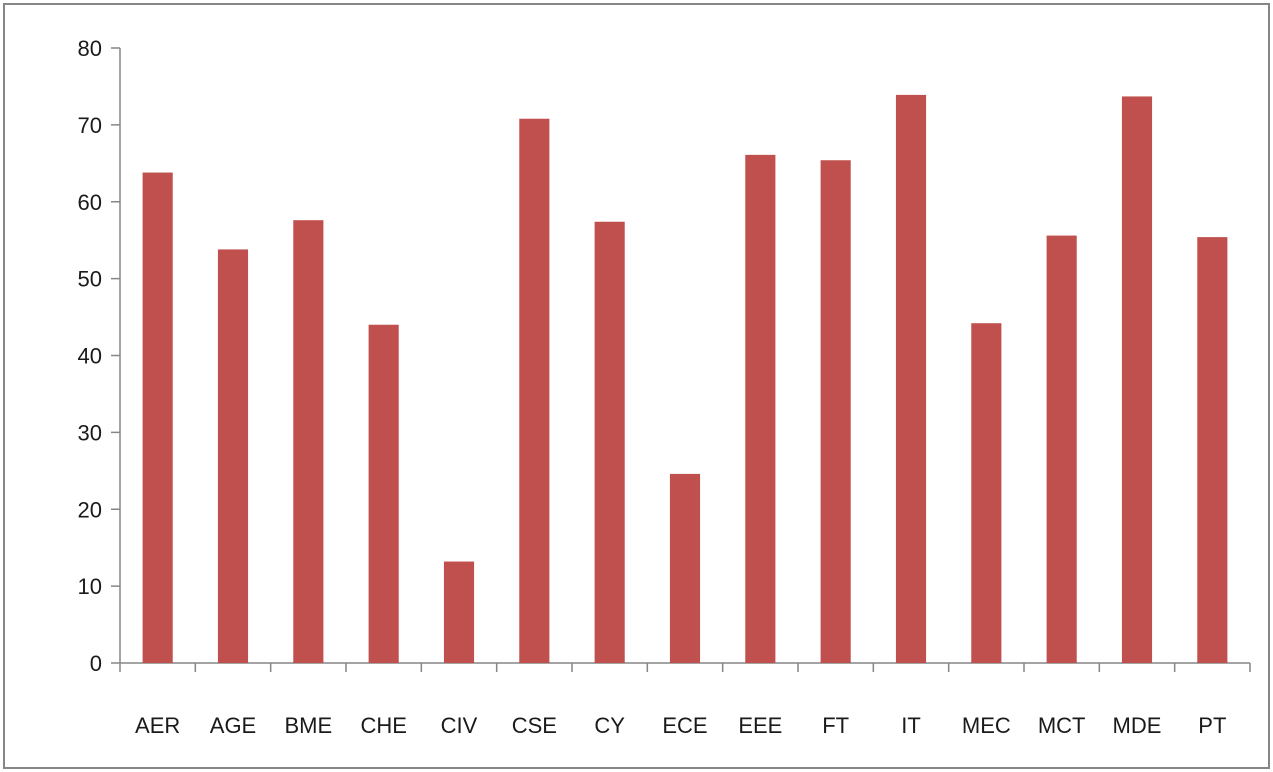 This screenshot has height=772, width=1273. What do you see at coordinates (1137, 379) in the screenshot?
I see `bar-mde` at bounding box center [1137, 379].